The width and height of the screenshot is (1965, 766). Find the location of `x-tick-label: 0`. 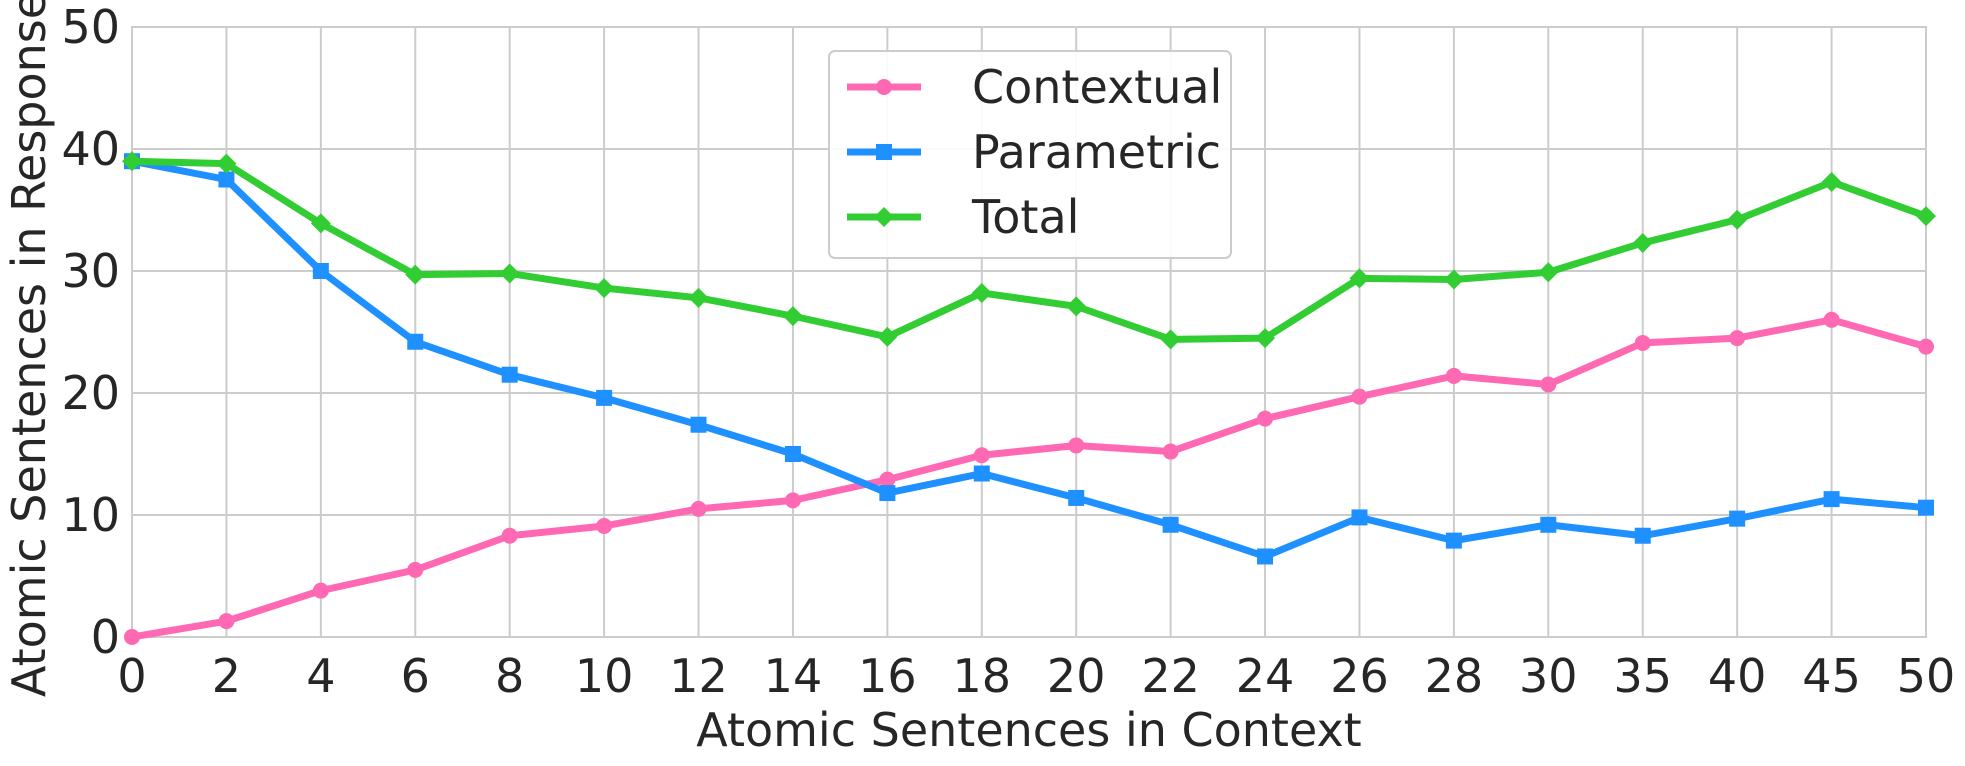

x-tick-label: 0 is located at coordinates (131, 676).